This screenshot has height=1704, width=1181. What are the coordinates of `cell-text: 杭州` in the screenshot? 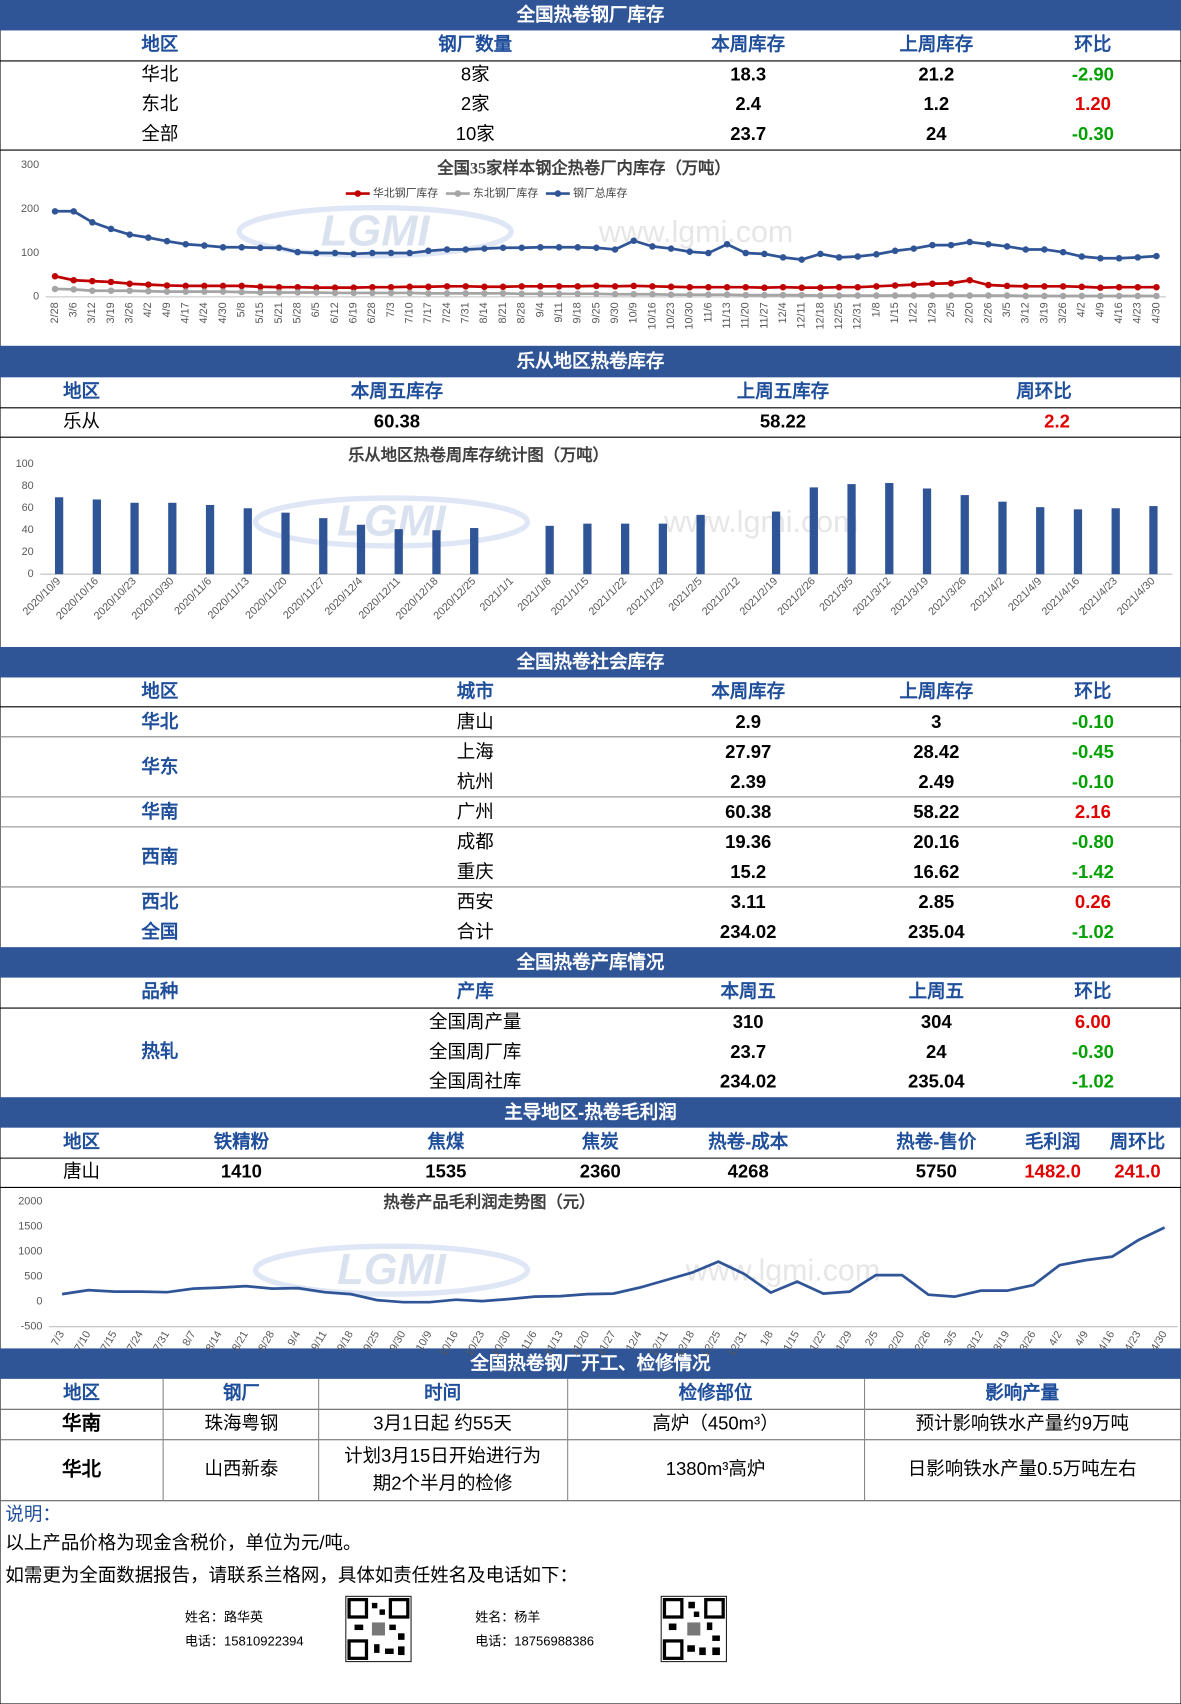 It's located at (475, 781).